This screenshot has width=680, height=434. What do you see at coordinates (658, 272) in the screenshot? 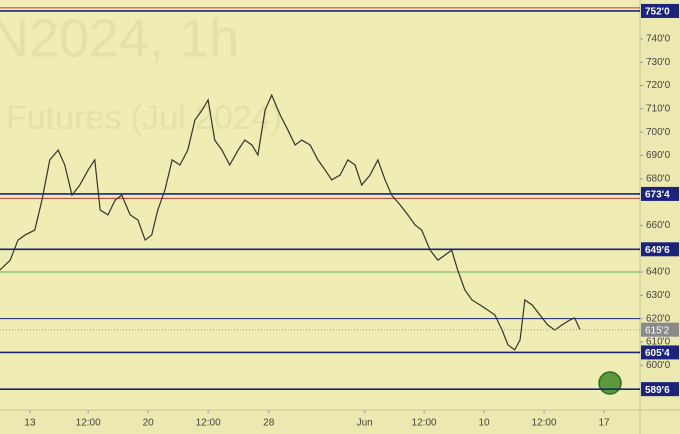
I see `y-tick-label: 640'0` at bounding box center [658, 272].